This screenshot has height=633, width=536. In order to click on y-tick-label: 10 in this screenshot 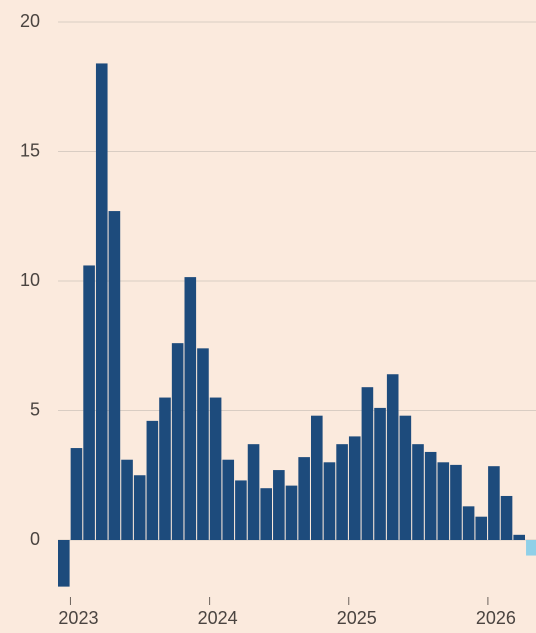, I will do `click(30, 280)`.